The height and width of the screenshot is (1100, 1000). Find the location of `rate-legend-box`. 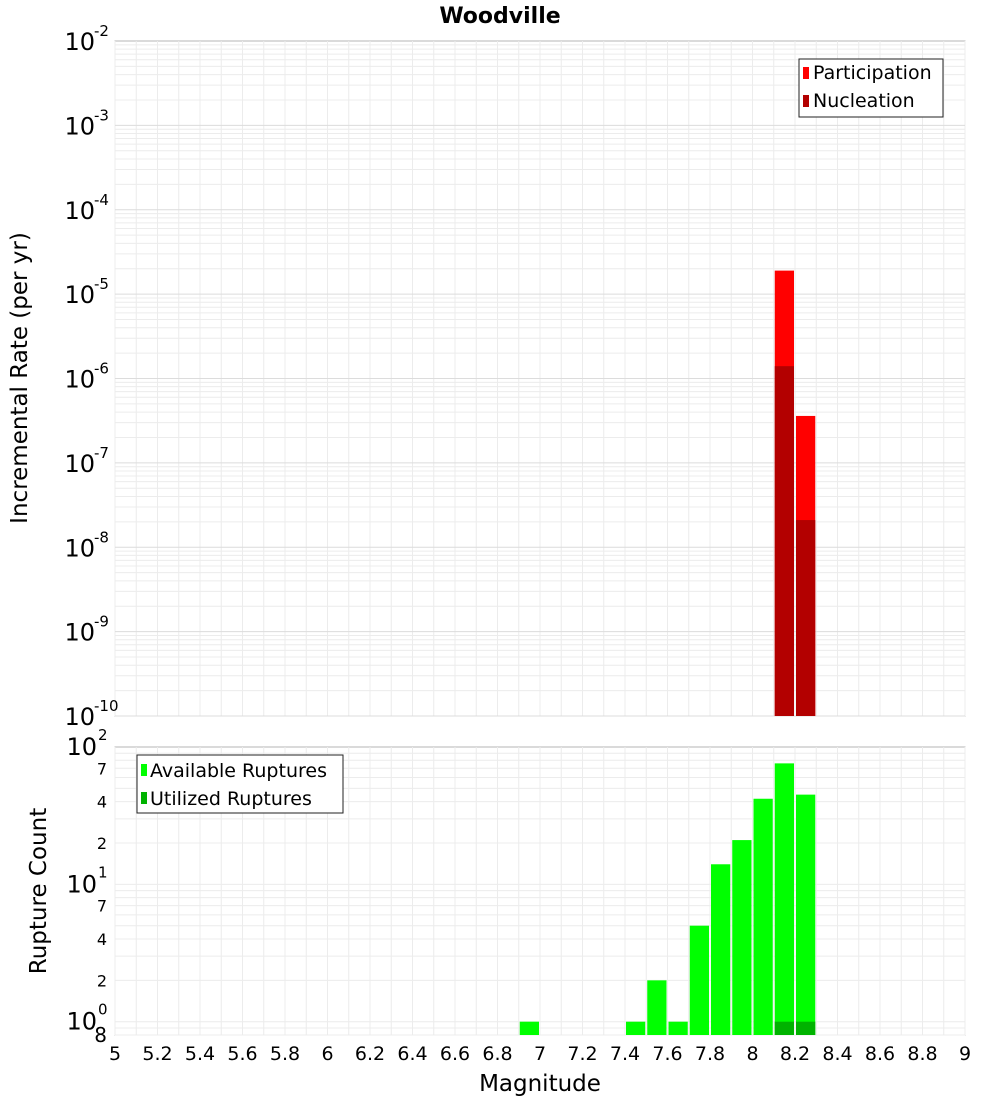

rate-legend-box is located at coordinates (871, 88).